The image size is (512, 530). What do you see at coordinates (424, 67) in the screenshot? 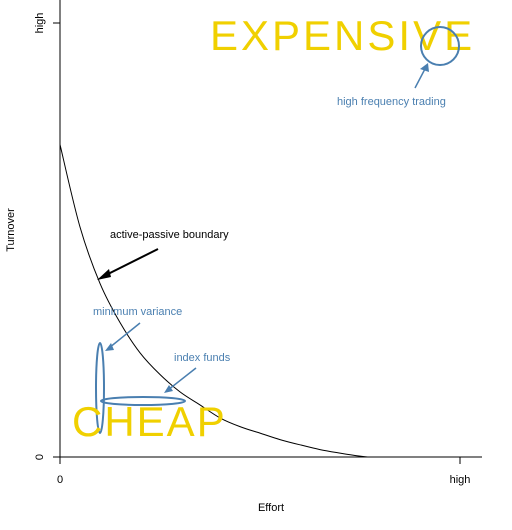
I see `high-frequency-trading-arrowhead` at bounding box center [424, 67].